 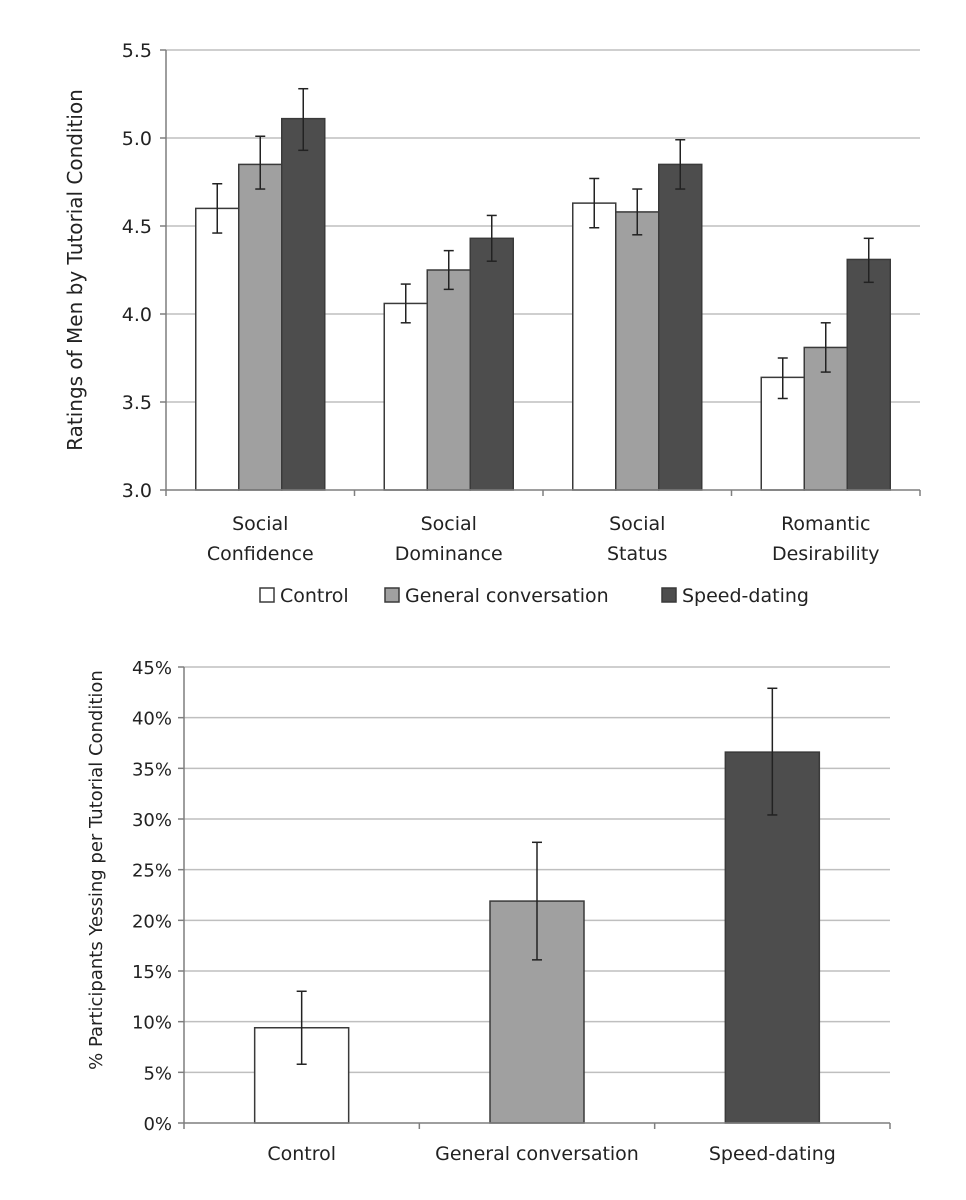 What do you see at coordinates (825, 524) in the screenshot?
I see `x-tick-label-line: Romantic` at bounding box center [825, 524].